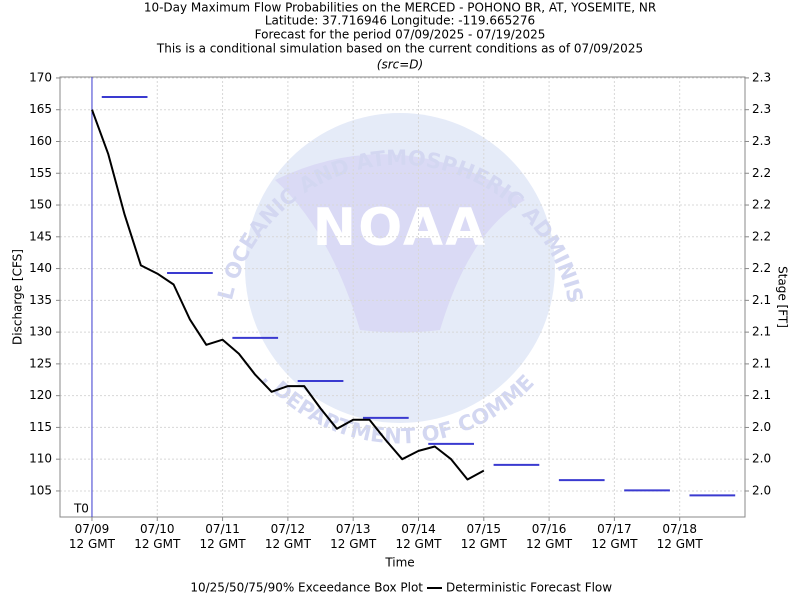  I want to click on y-tick-label: 120, so click(40, 395).